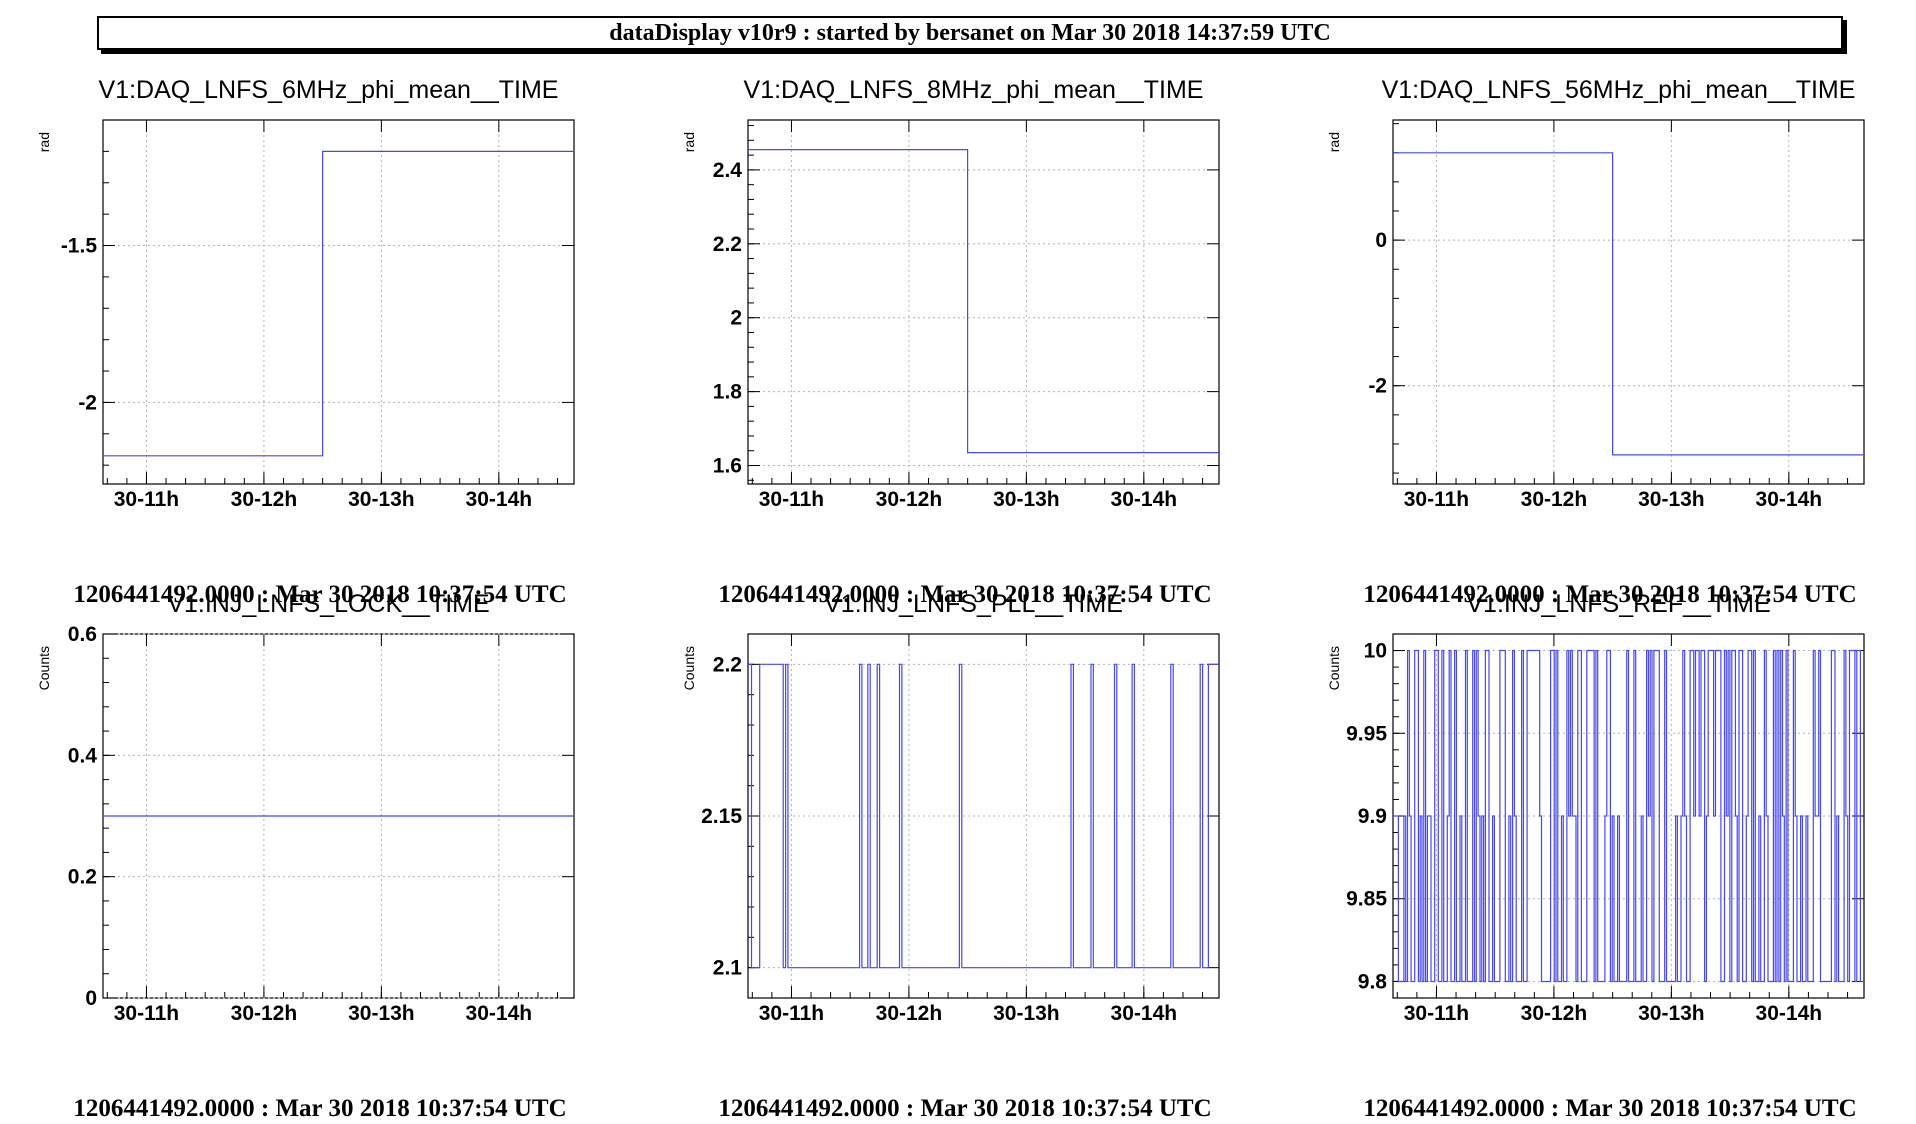 The height and width of the screenshot is (1124, 1916). Describe the element at coordinates (974, 90) in the screenshot. I see `chart-title: V1:DAQ_LNFS_8MHz_phi_mean__TIME` at that location.